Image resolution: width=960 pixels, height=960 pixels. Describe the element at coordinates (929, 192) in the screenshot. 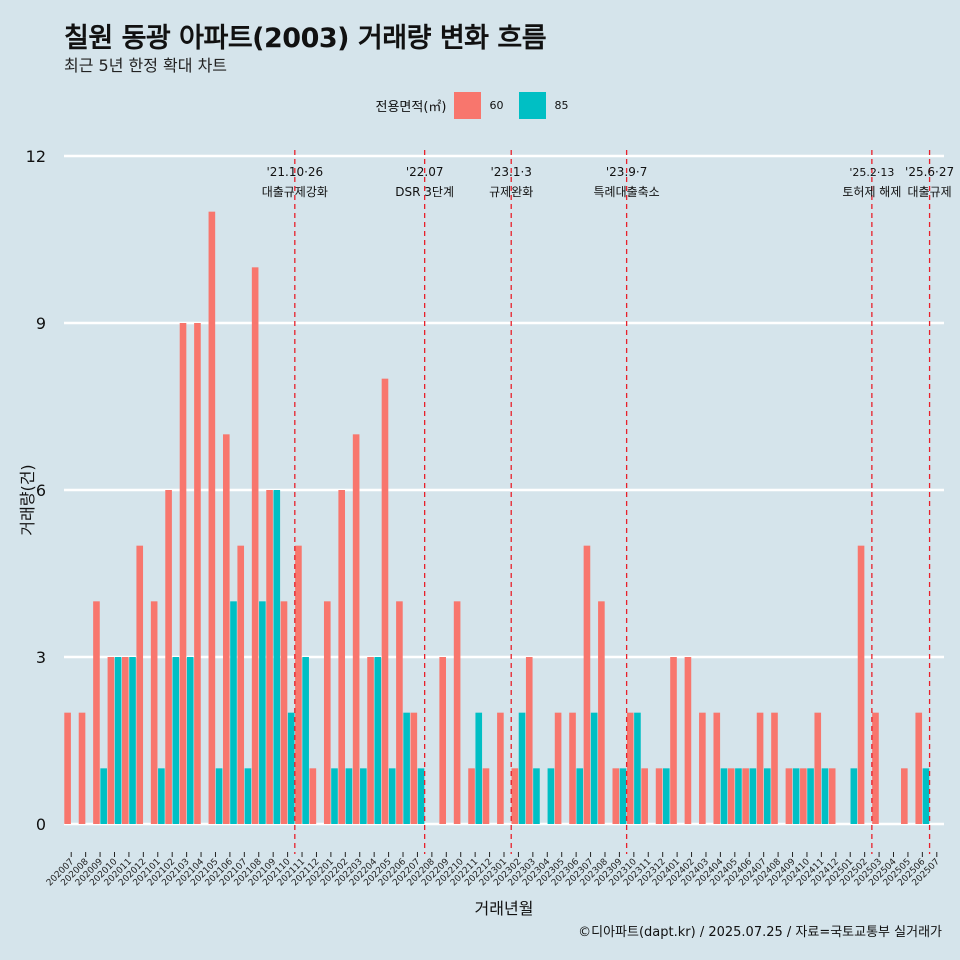

I see `event-label: 대출규제` at that location.